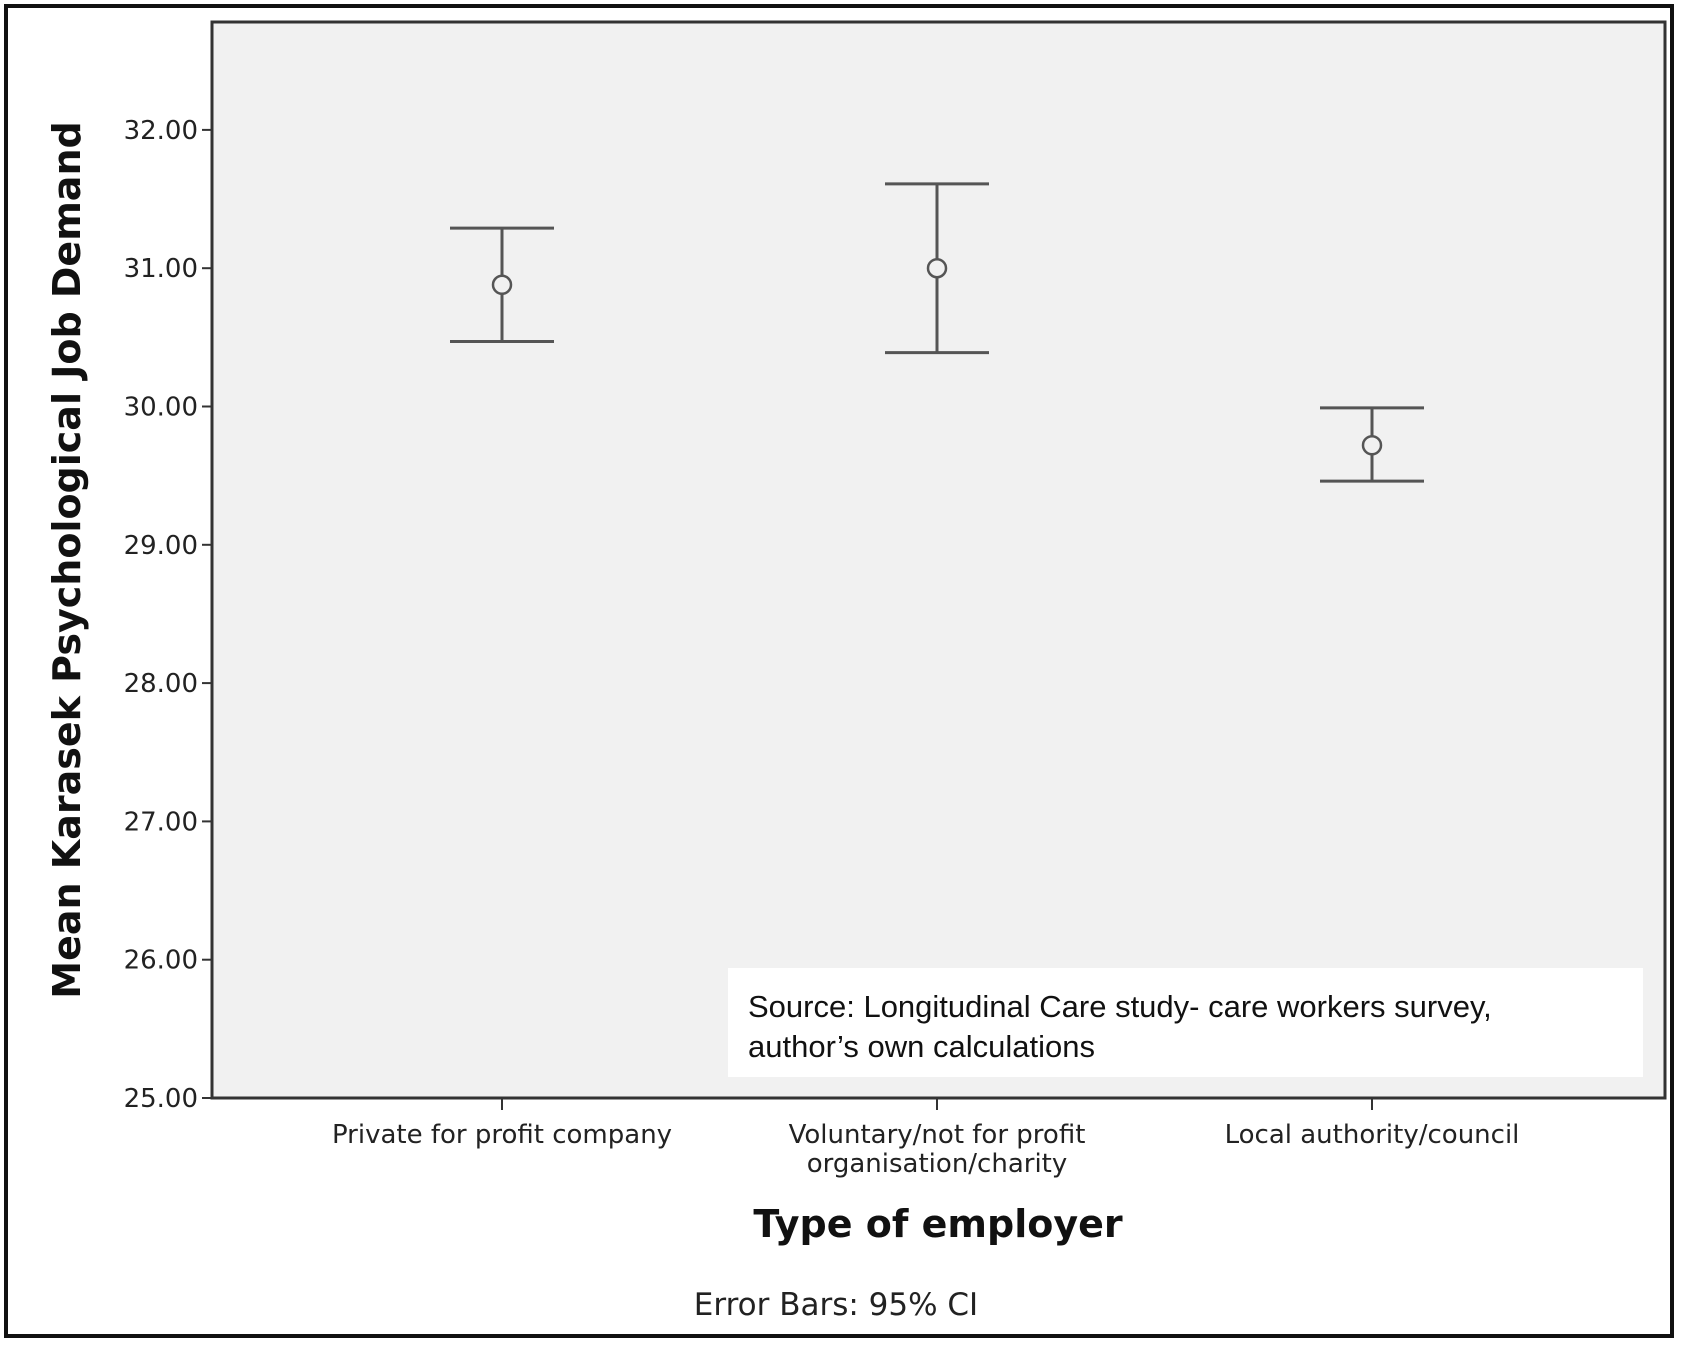  What do you see at coordinates (161, 546) in the screenshot?
I see `y-tick-label: 29.00` at bounding box center [161, 546].